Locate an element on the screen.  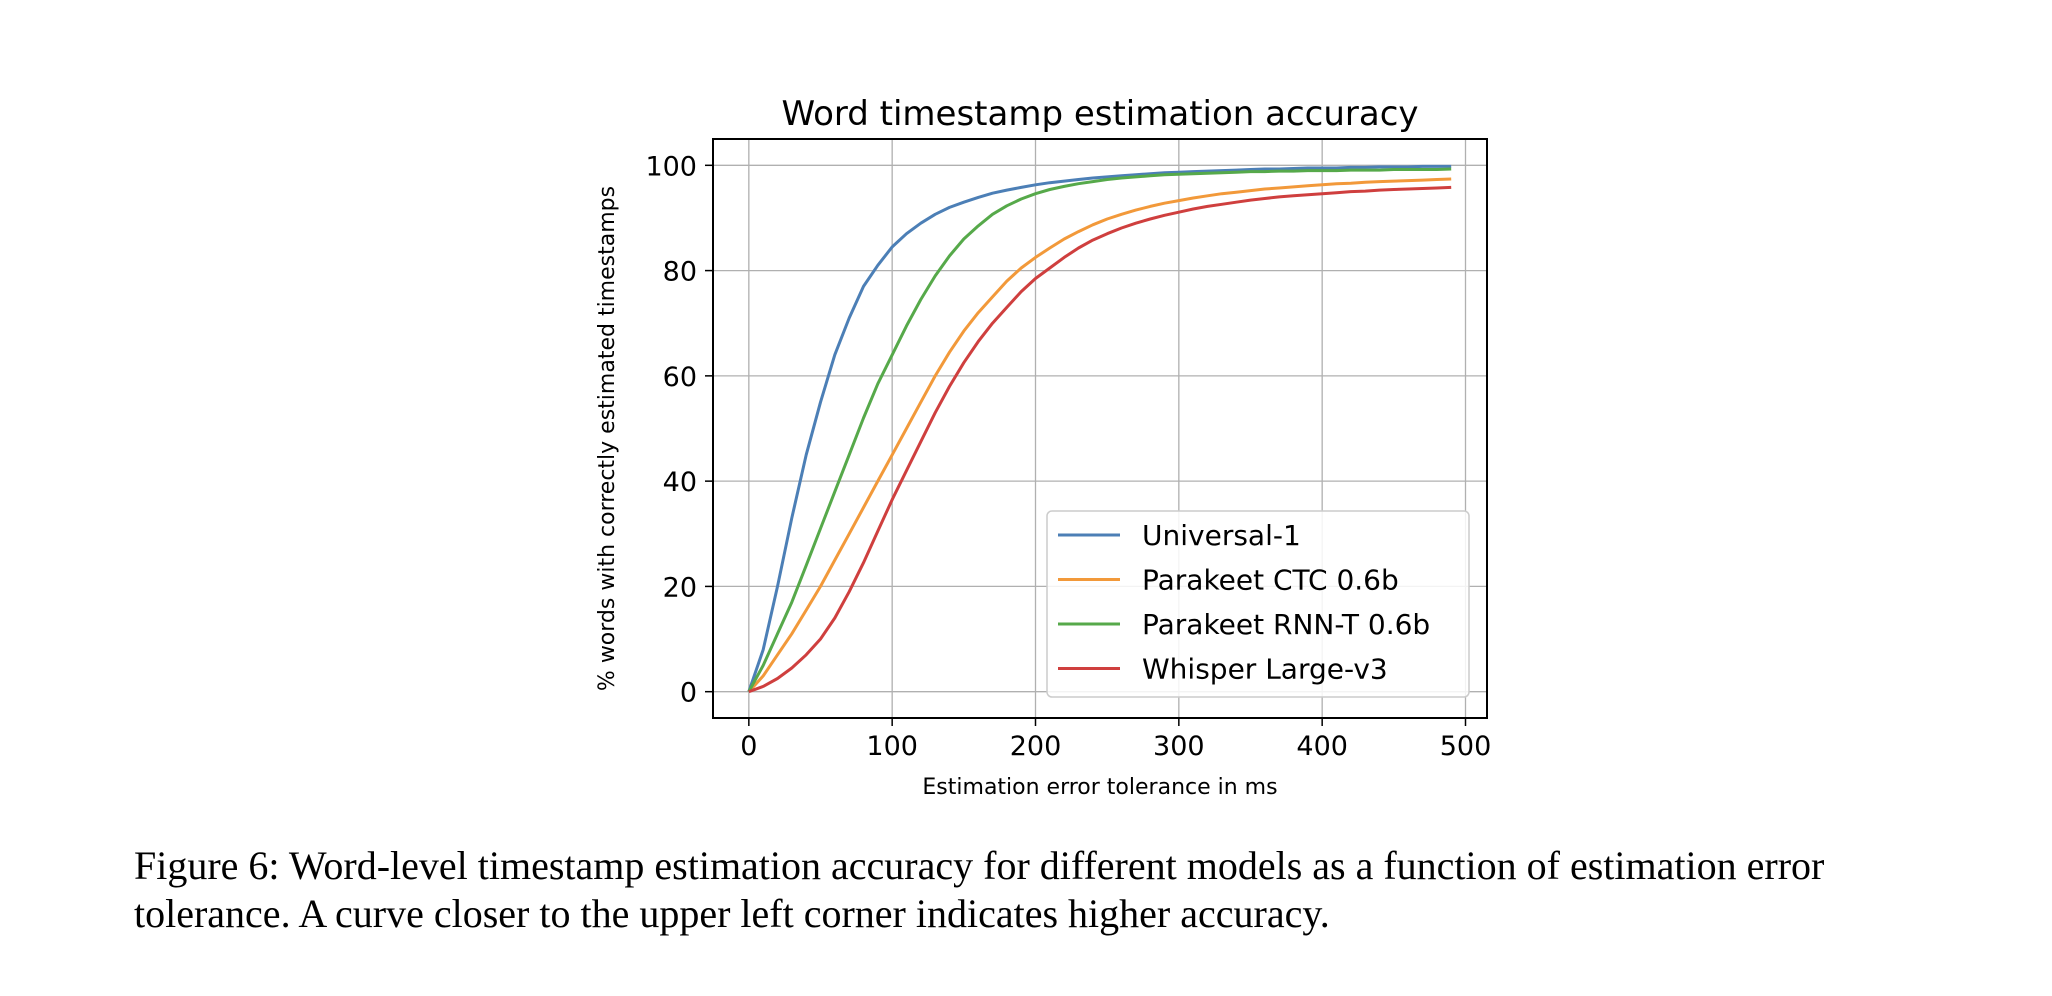
x-axis-title: Estimation error tolerance in ms is located at coordinates (1099, 787).